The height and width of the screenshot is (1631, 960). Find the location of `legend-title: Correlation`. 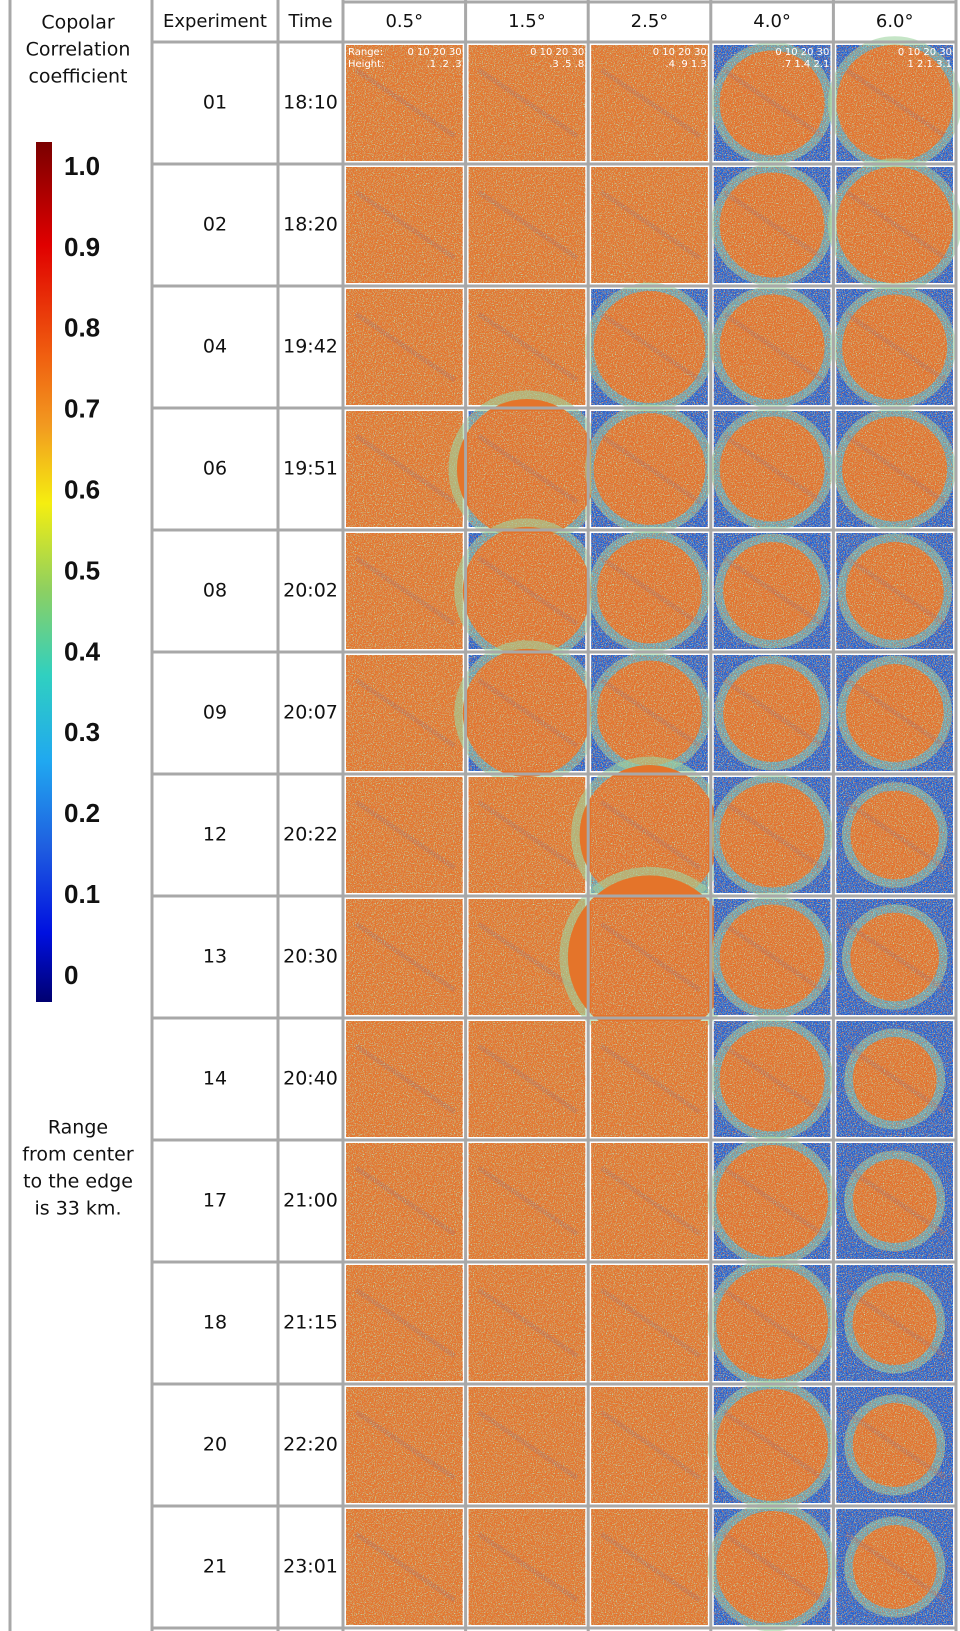

legend-title: Correlation is located at coordinates (78, 50).